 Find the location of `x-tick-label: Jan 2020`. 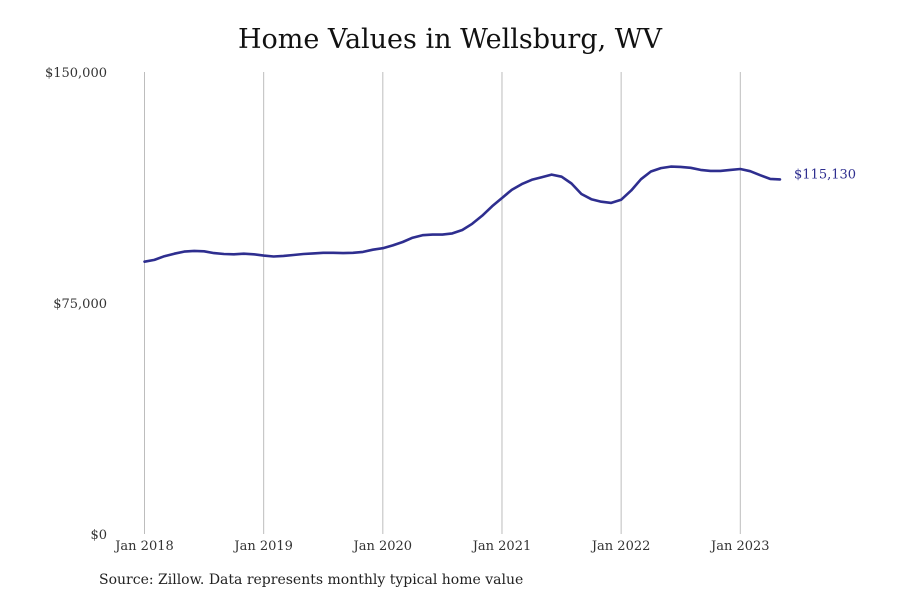

x-tick-label: Jan 2020 is located at coordinates (382, 546).